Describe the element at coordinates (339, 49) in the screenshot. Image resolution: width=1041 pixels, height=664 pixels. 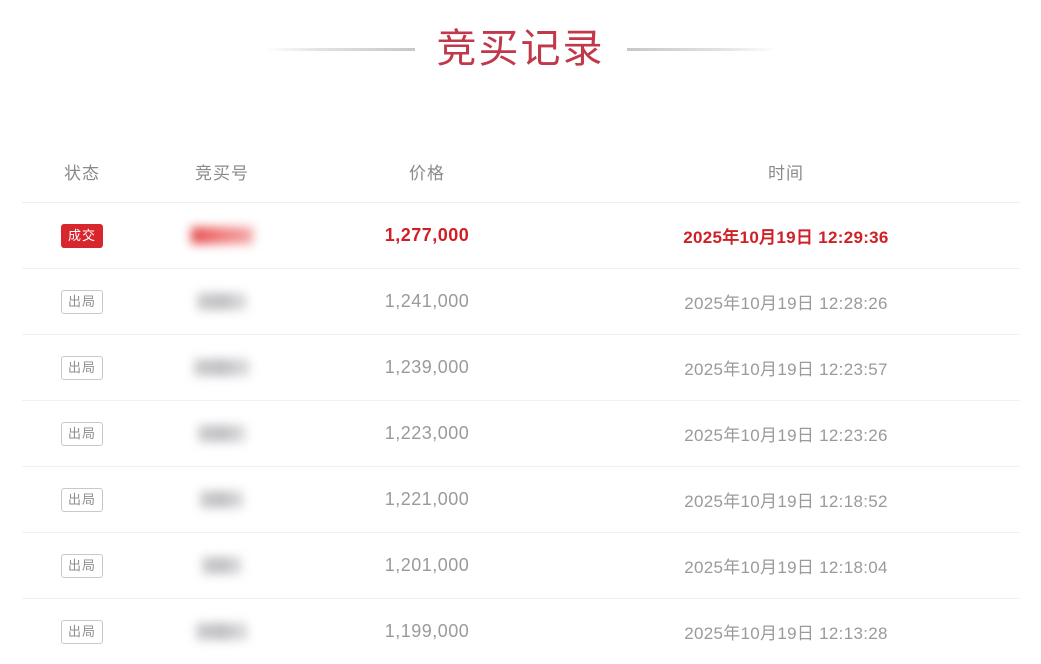
I see `title-rule-left-decoration` at that location.